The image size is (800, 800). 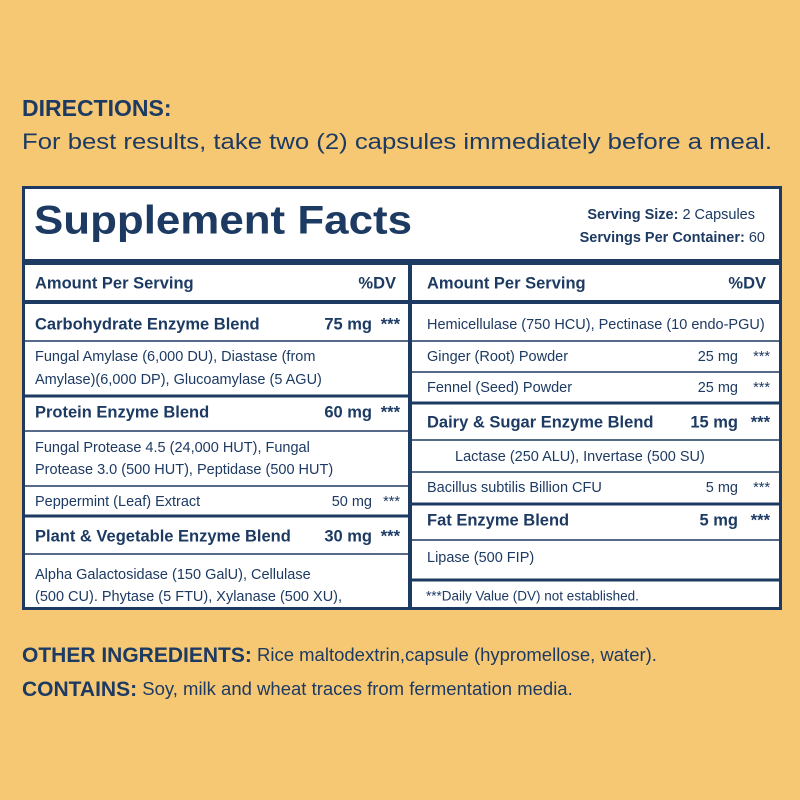 What do you see at coordinates (178, 380) in the screenshot?
I see `ingredient-name: Amylase)(6,000 DP), Glucoamylase (5 AGU)` at bounding box center [178, 380].